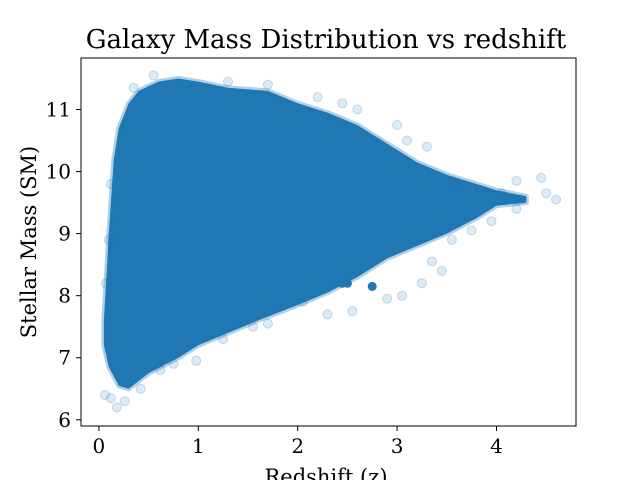 Image resolution: width=640 pixels, height=480 pixels. Describe the element at coordinates (64, 296) in the screenshot. I see `y-tick-label: 8` at that location.